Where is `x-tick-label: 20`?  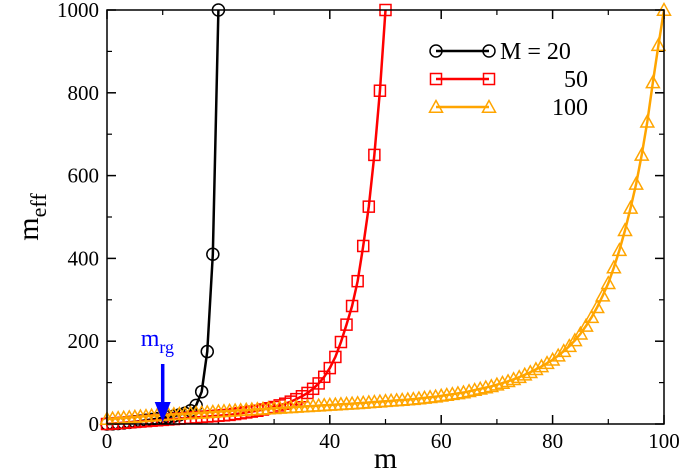
x-tick-label: 20 is located at coordinates (218, 441).